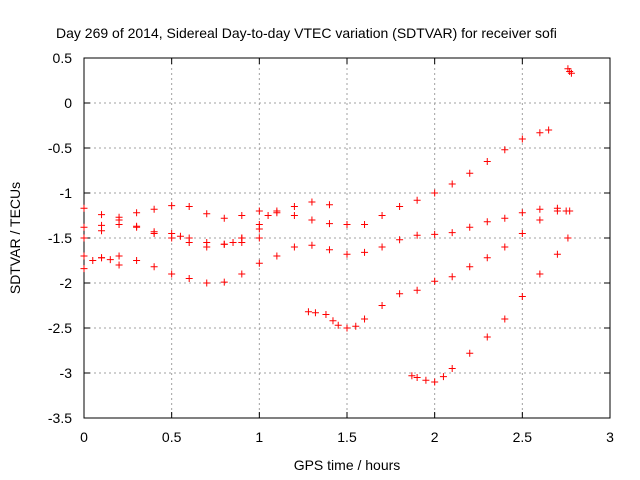  What do you see at coordinates (66, 283) in the screenshot?
I see `y-tick-label: -2` at bounding box center [66, 283].